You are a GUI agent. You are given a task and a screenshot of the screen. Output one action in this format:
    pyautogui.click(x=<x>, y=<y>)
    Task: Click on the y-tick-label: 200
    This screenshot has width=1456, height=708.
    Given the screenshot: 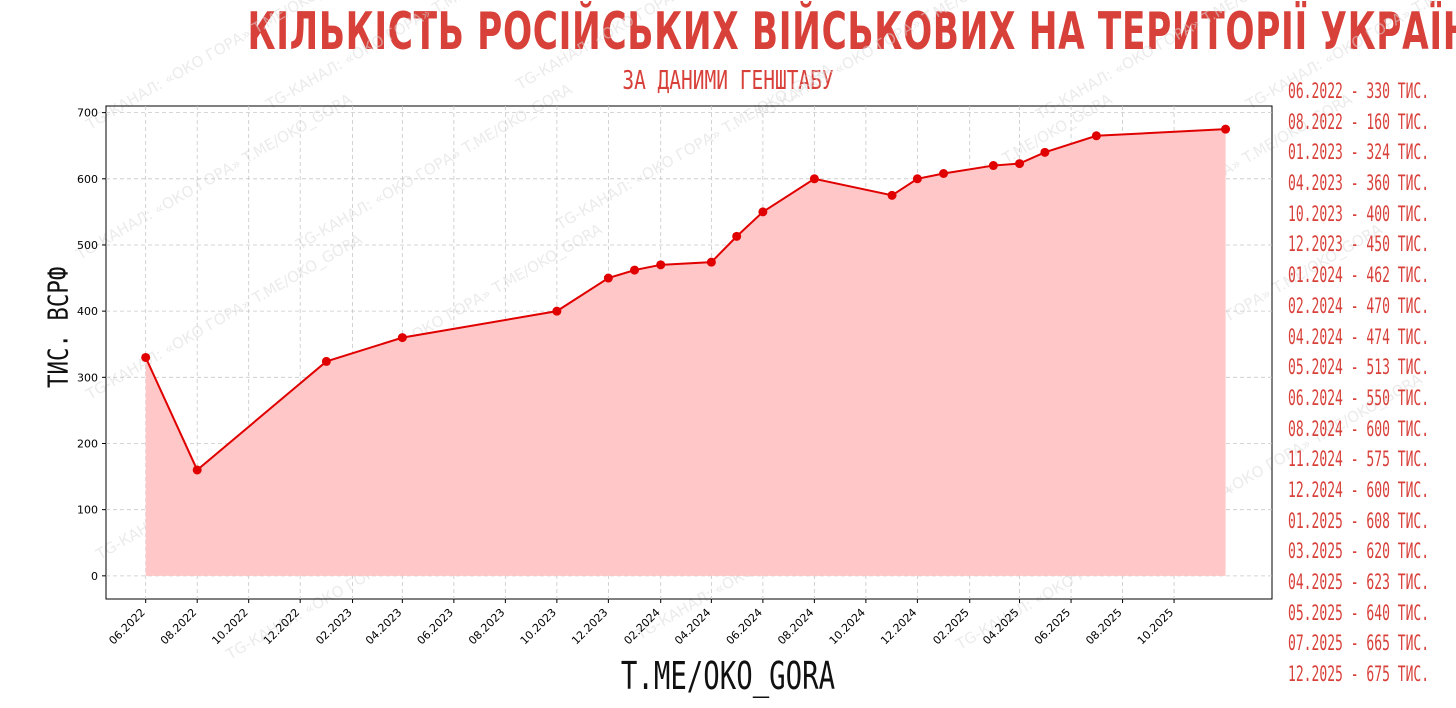 What is the action you would take?
    pyautogui.click(x=87, y=443)
    